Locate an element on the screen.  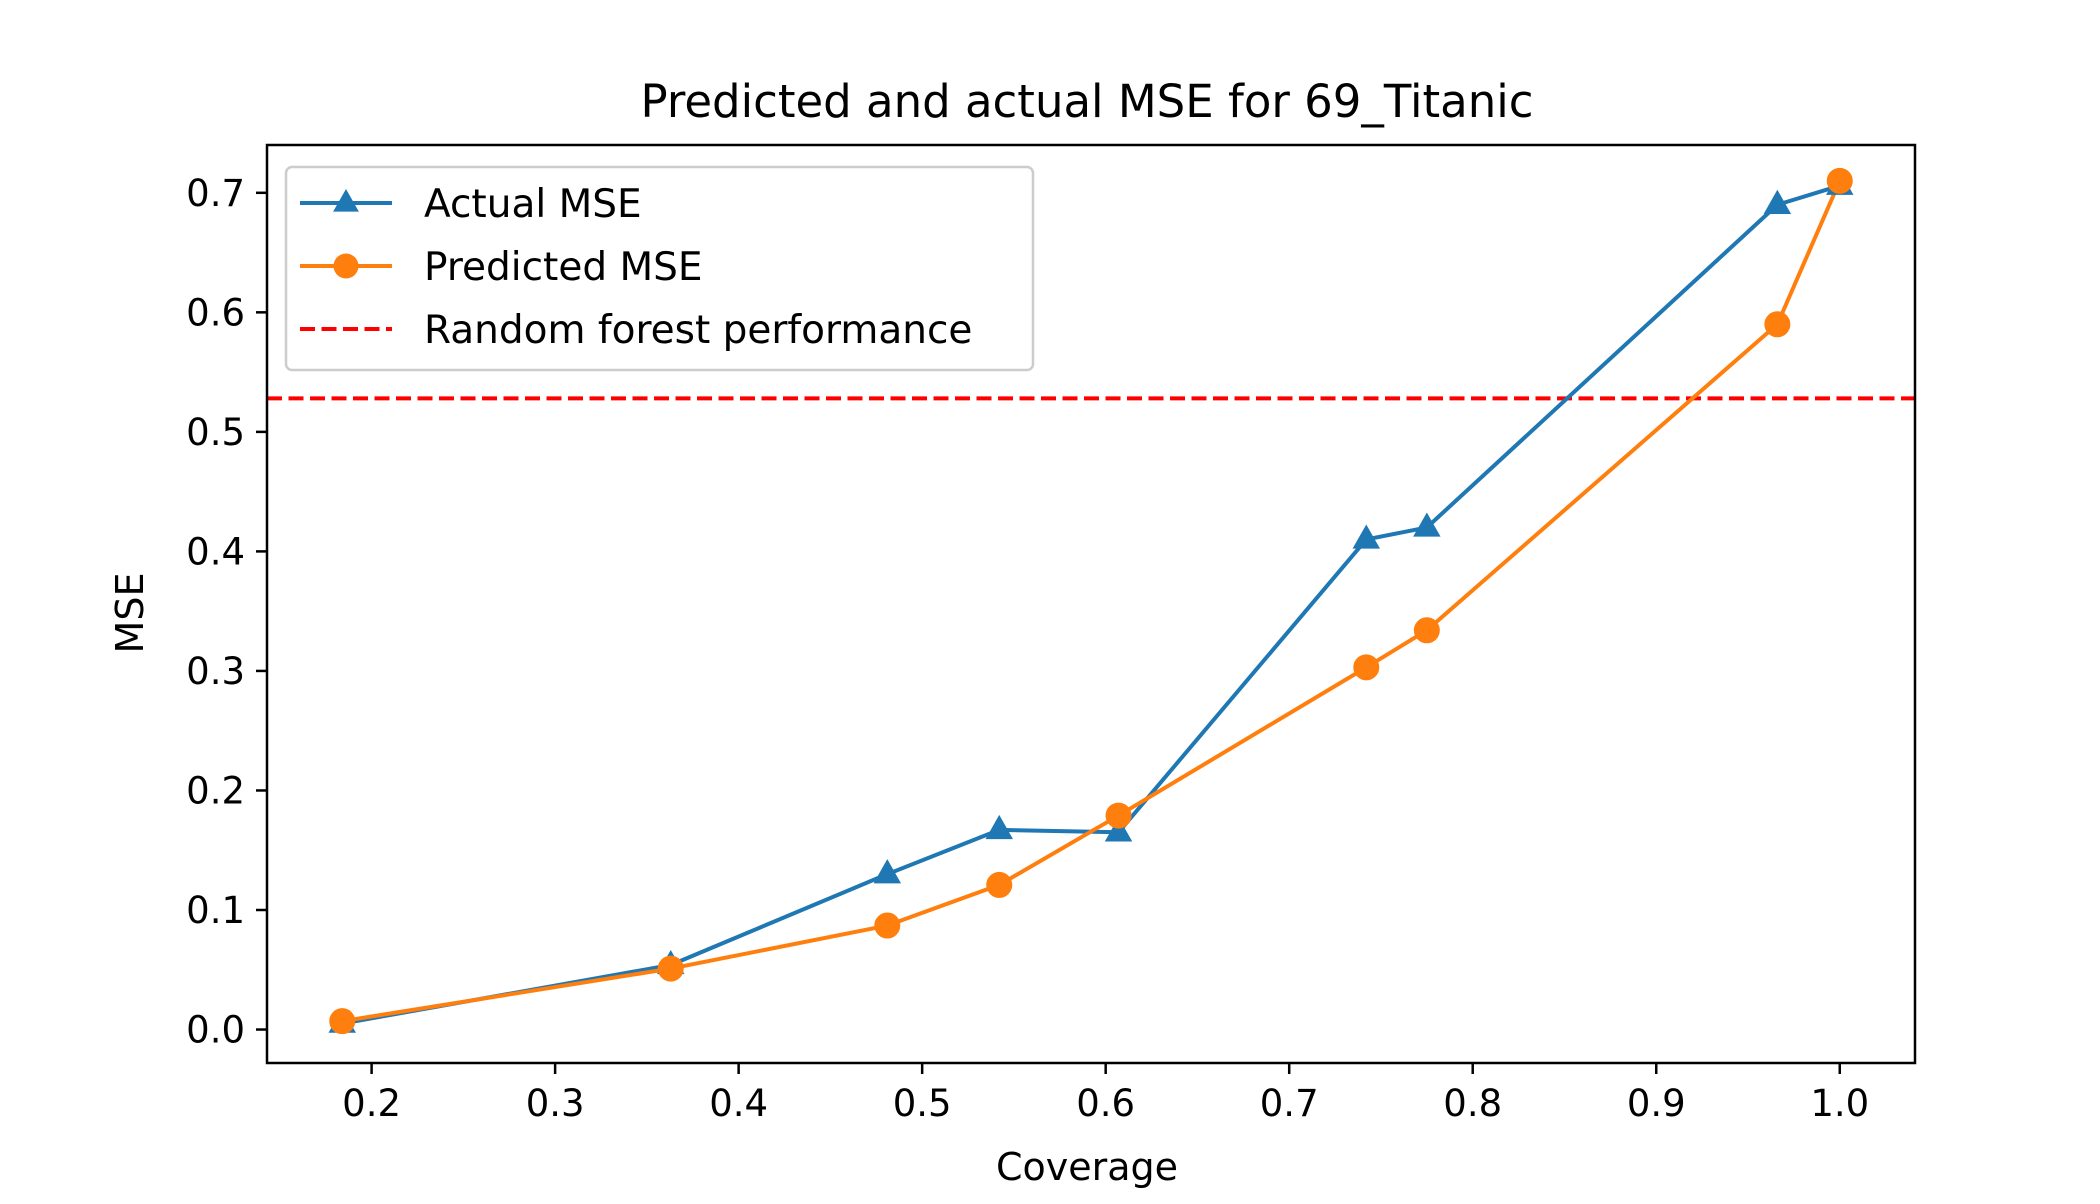
x-tick-label: 0.7 is located at coordinates (1289, 1103).